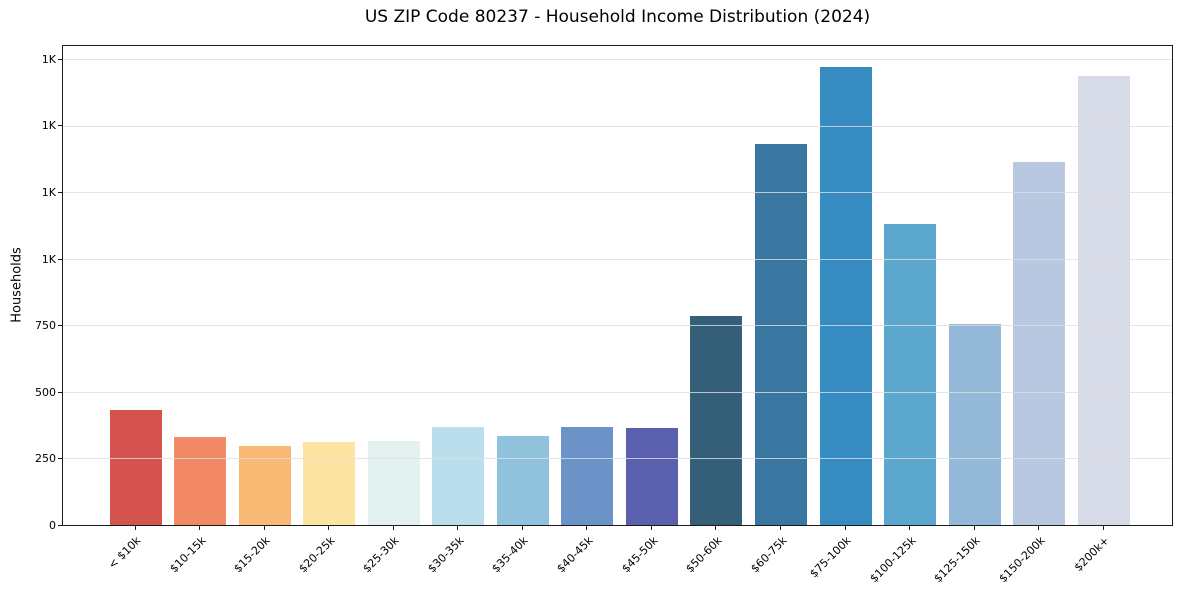  I want to click on bar-$50-60k, so click(716, 420).